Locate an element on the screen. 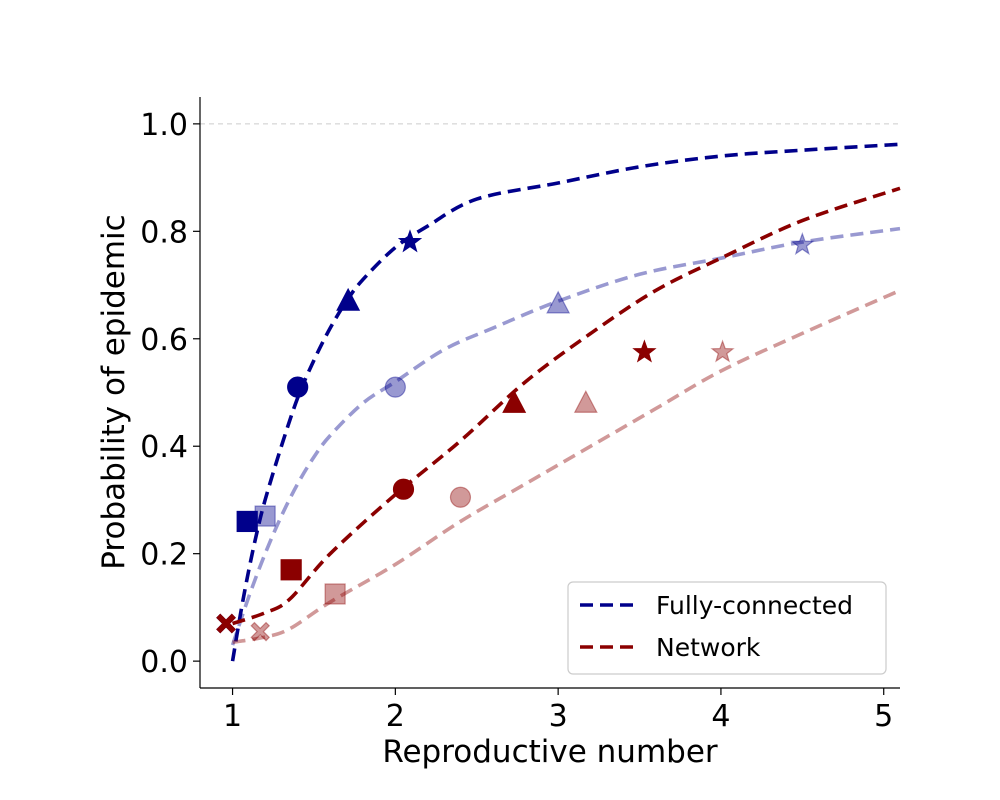 Image resolution: width=1000 pixels, height=800 pixels. legend: Fully-connected Network is located at coordinates (727, 628).